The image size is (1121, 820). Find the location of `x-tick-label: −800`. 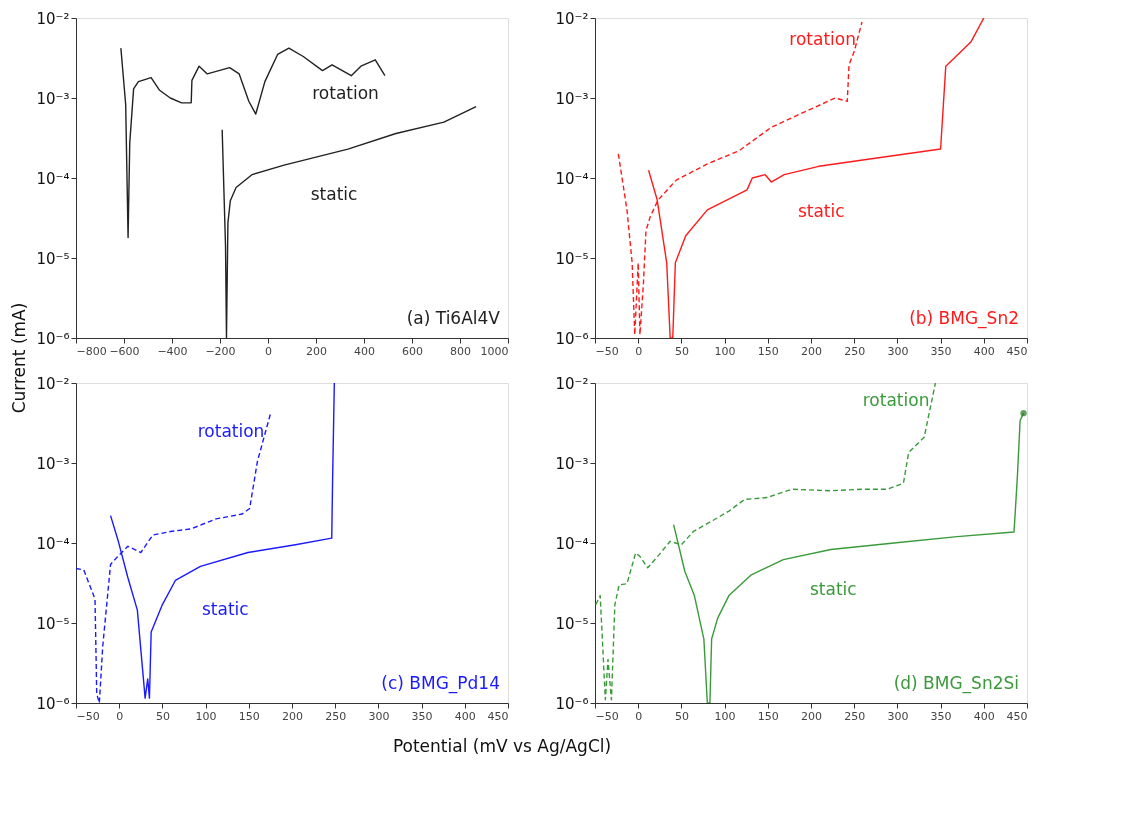

x-tick-label: −800 is located at coordinates (91, 351).